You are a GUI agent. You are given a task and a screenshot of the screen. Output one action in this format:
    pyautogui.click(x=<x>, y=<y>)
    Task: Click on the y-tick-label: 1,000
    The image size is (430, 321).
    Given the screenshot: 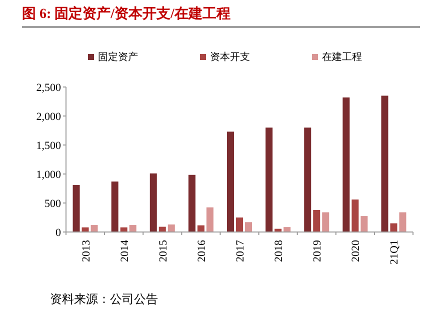 What is the action you would take?
    pyautogui.click(x=49, y=175)
    